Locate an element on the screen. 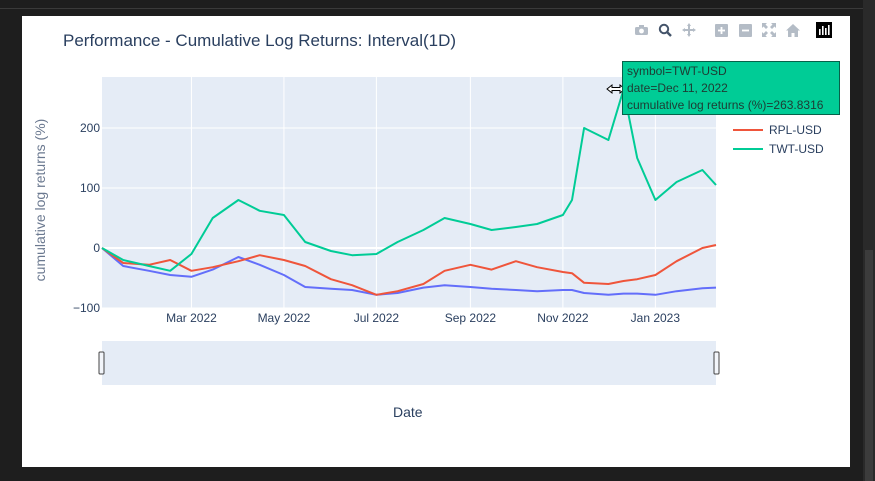  x-axis-label: Date is located at coordinates (408, 412).